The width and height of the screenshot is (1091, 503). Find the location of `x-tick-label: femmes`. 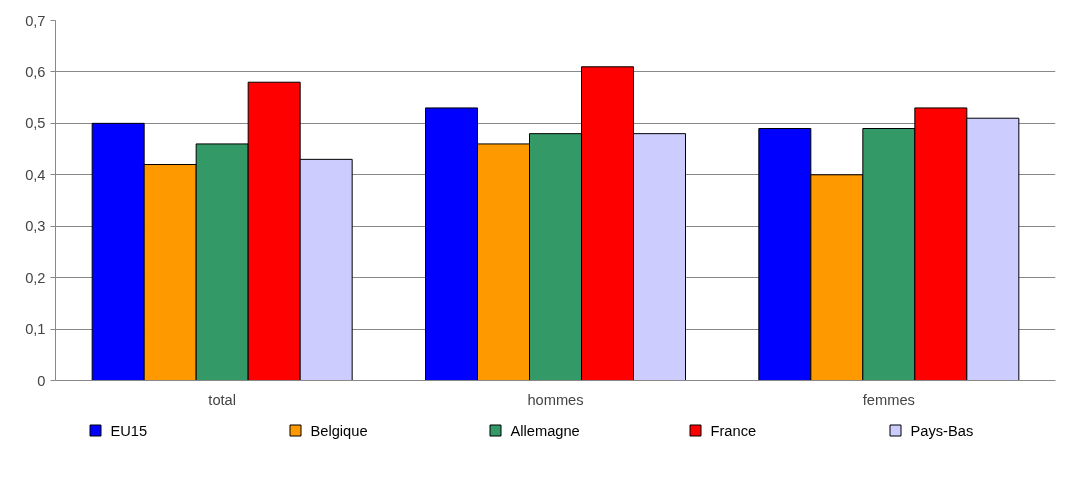

x-tick-label: femmes is located at coordinates (888, 399).